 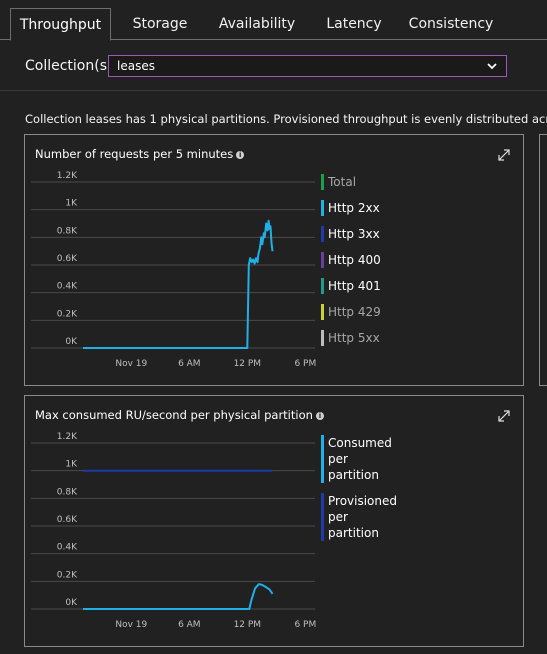 What do you see at coordinates (342, 182) in the screenshot?
I see `legend-label: Total` at bounding box center [342, 182].